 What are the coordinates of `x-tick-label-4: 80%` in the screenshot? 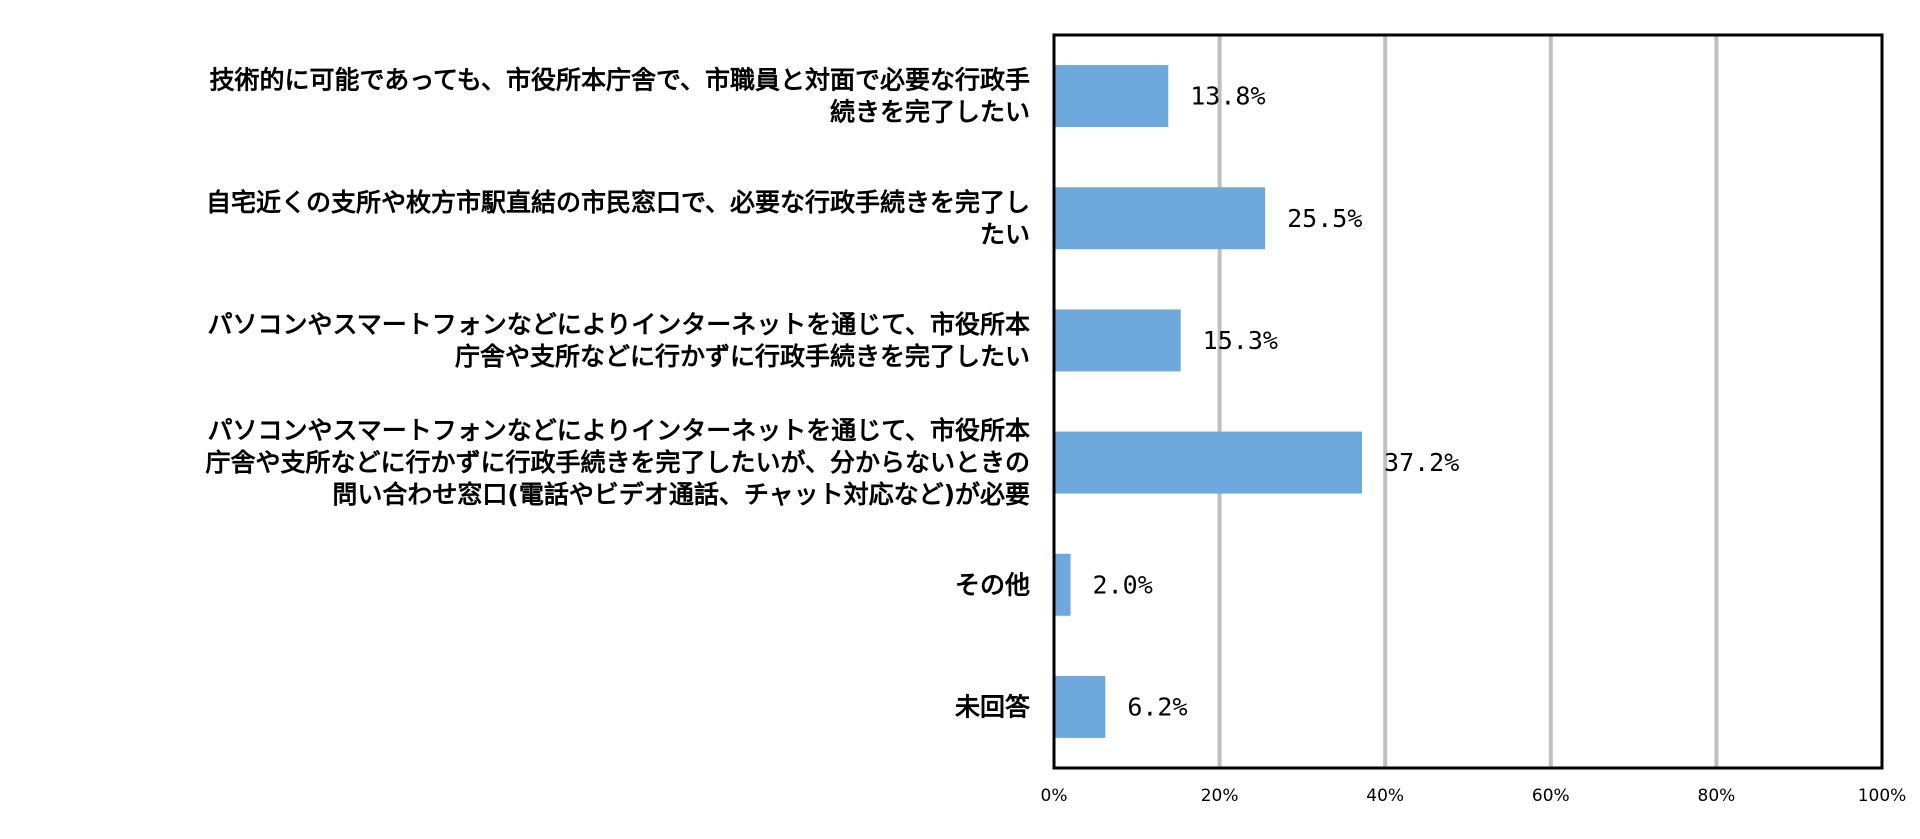 It's located at (1717, 796).